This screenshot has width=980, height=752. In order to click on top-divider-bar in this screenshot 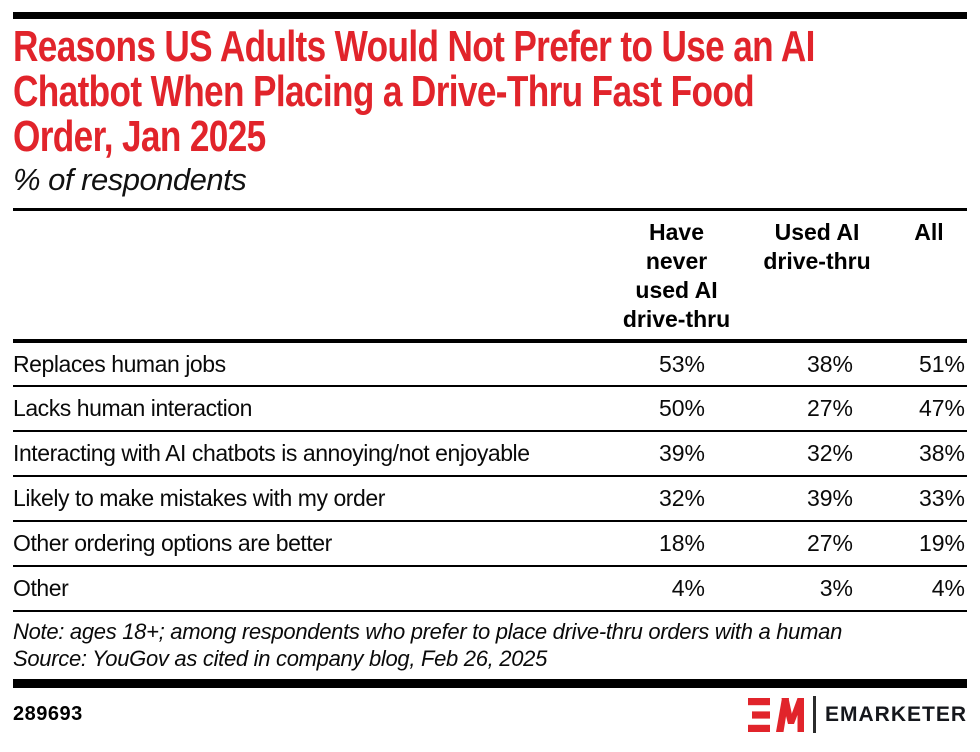, I will do `click(490, 15)`.